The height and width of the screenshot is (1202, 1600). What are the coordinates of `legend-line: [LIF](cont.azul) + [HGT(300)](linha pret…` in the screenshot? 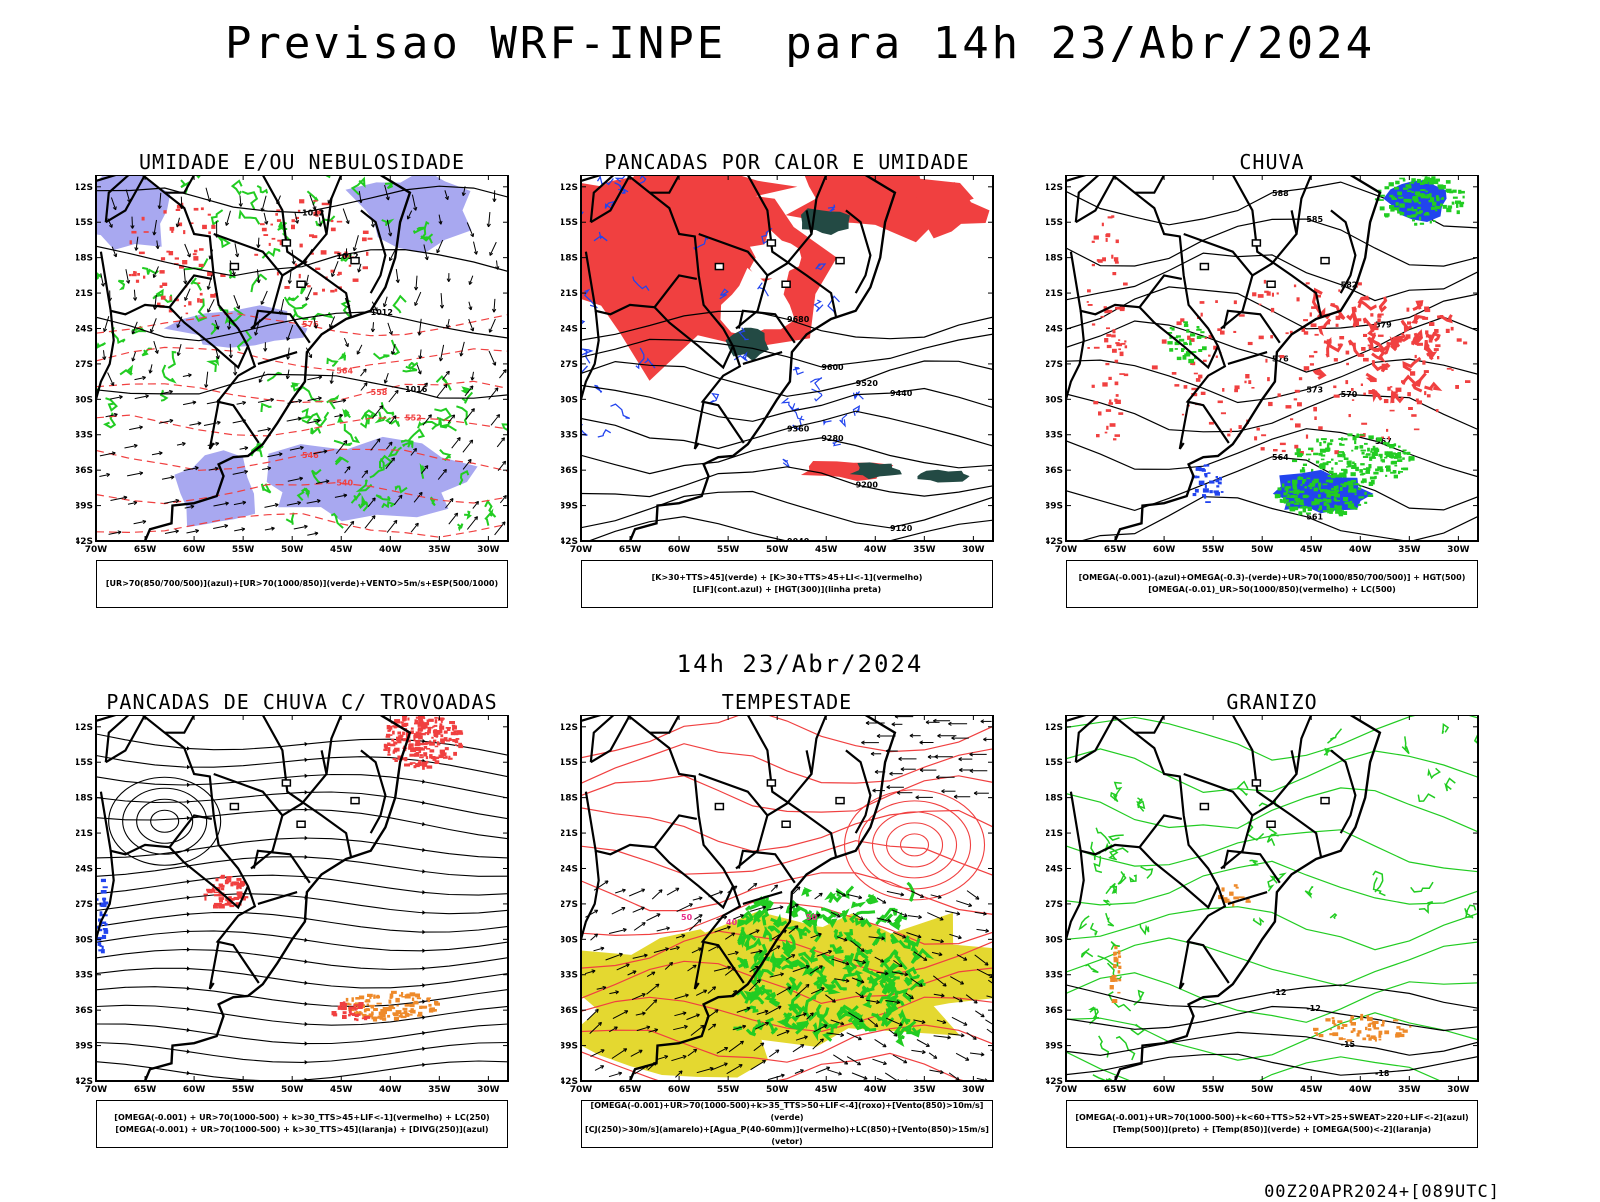 It's located at (787, 590).